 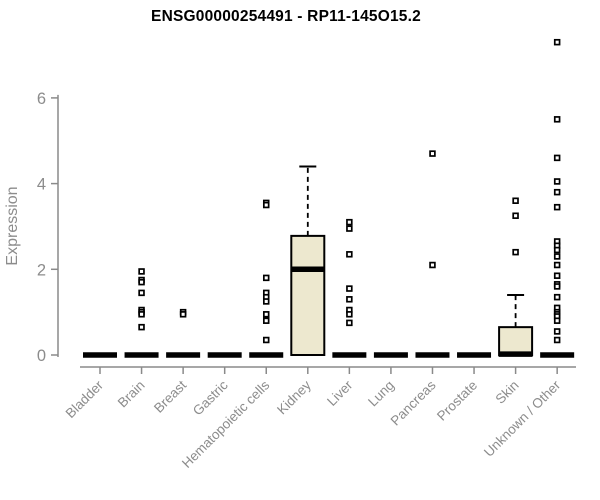 What do you see at coordinates (381, 394) in the screenshot?
I see `category-label: Lung` at bounding box center [381, 394].